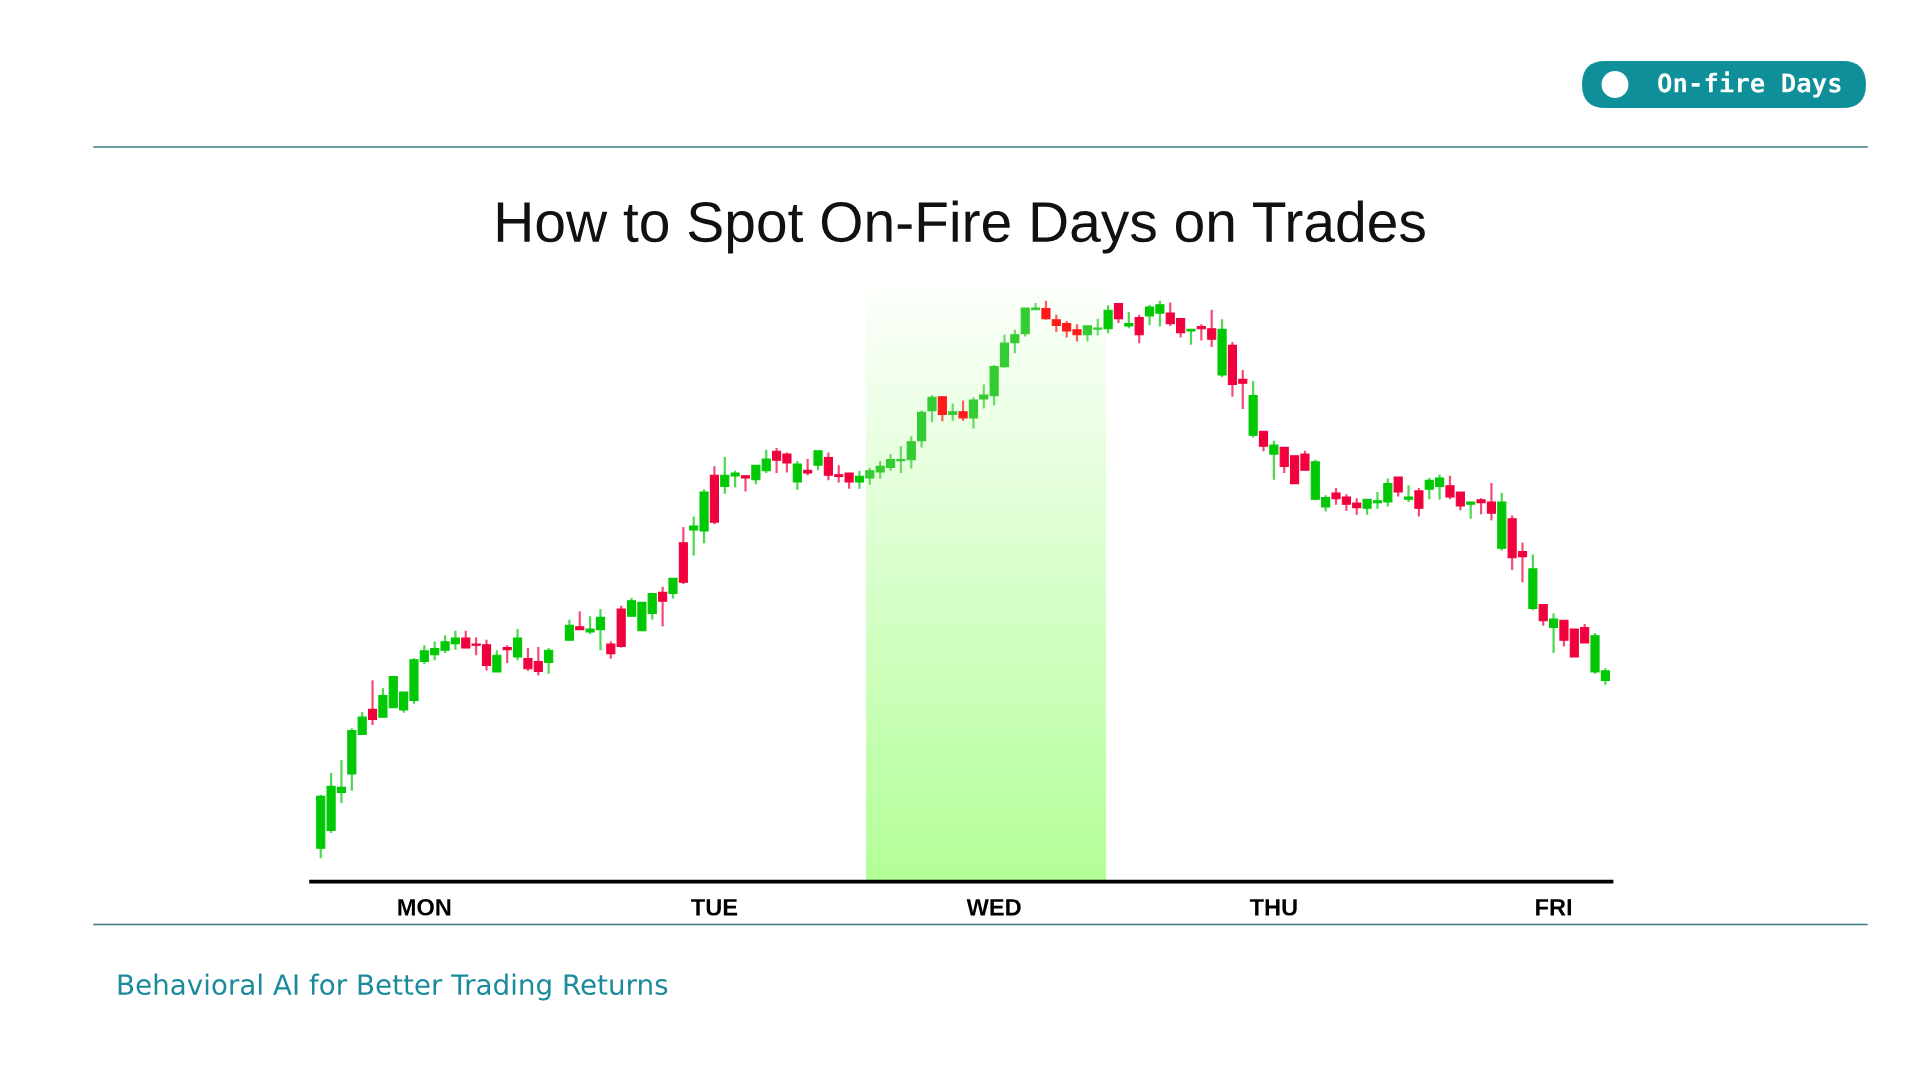 The width and height of the screenshot is (1920, 1080). Describe the element at coordinates (1273, 907) in the screenshot. I see `x-tick-label: THU` at that location.